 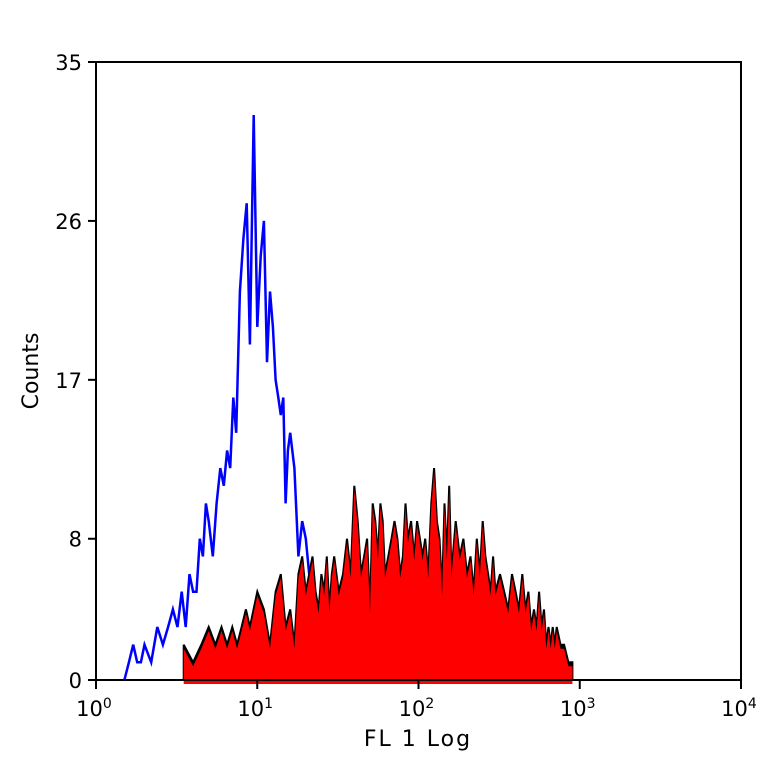 I want to click on x-tick-label: 10³, so click(x=578, y=708).